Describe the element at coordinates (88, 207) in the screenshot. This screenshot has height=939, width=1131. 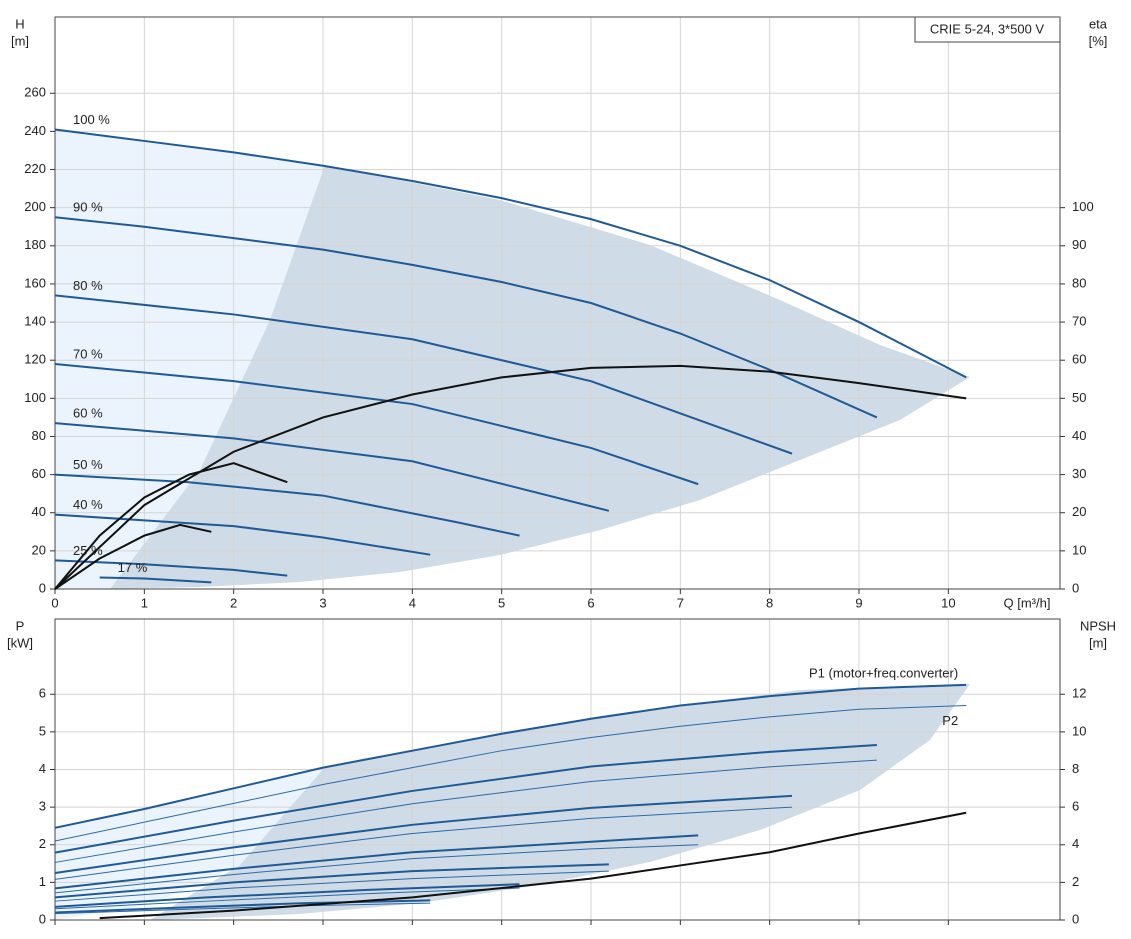
I see `curve-label: 90 %` at that location.